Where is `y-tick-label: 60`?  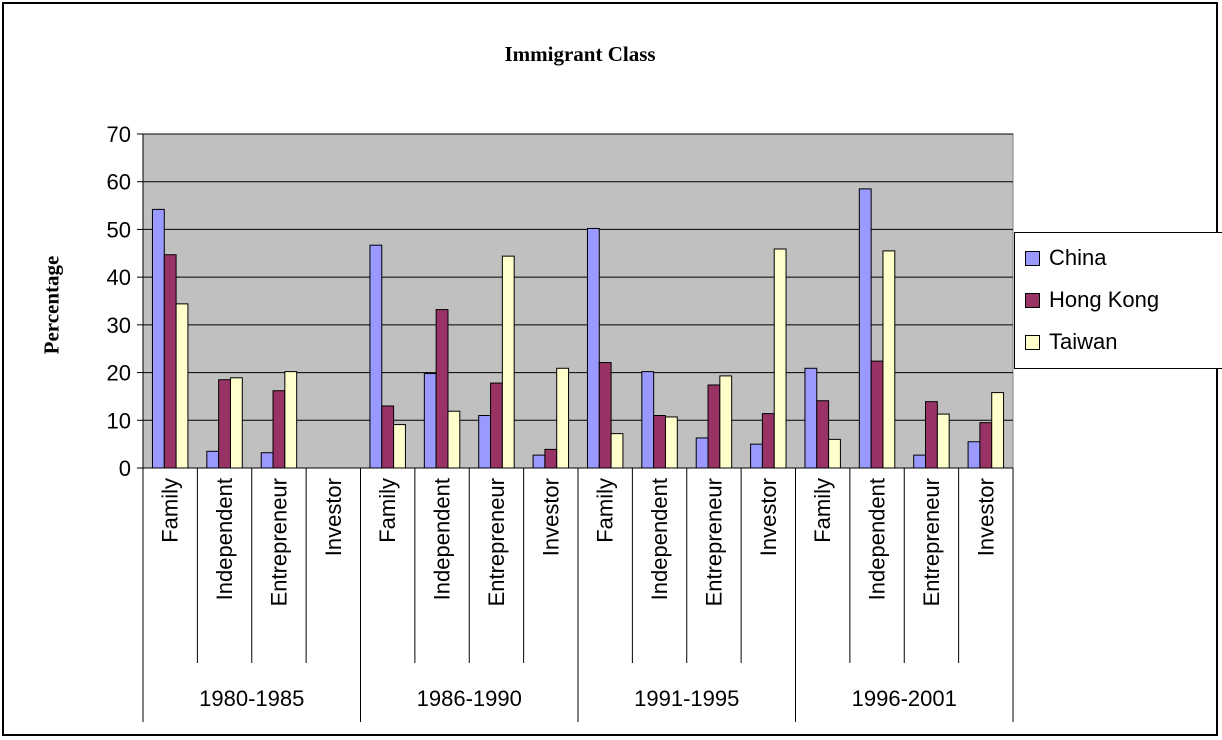 y-tick-label: 60 is located at coordinates (119, 182).